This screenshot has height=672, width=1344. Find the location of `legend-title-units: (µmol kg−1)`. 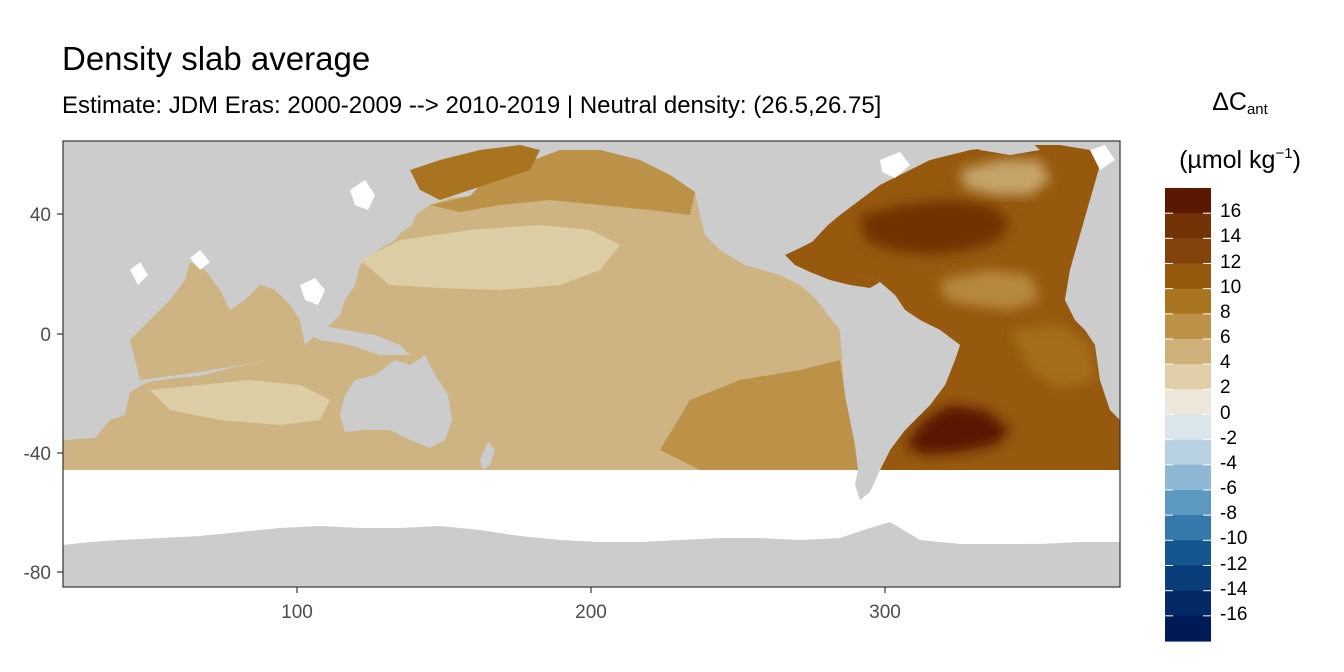

legend-title-units: (µmol kg−1) is located at coordinates (1240, 159).